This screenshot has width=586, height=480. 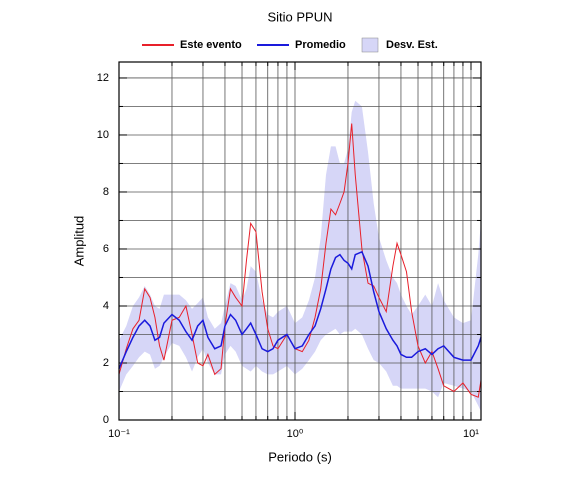 What do you see at coordinates (471, 434) in the screenshot?
I see `x-tick-label: 10¹` at bounding box center [471, 434].